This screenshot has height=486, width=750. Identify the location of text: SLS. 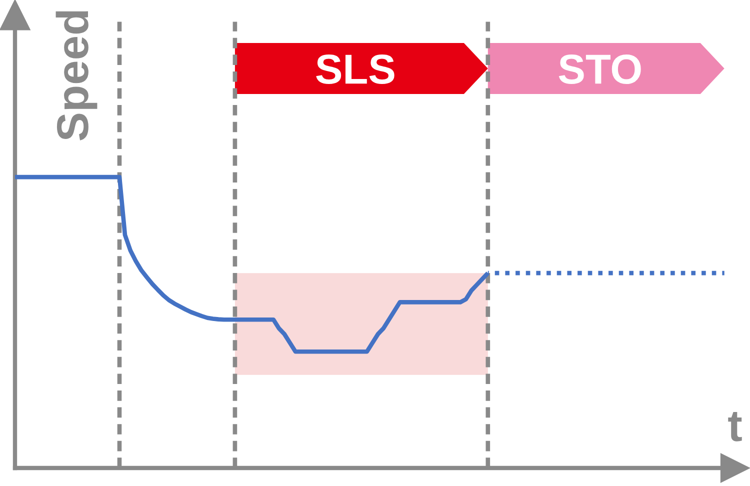
(355, 69).